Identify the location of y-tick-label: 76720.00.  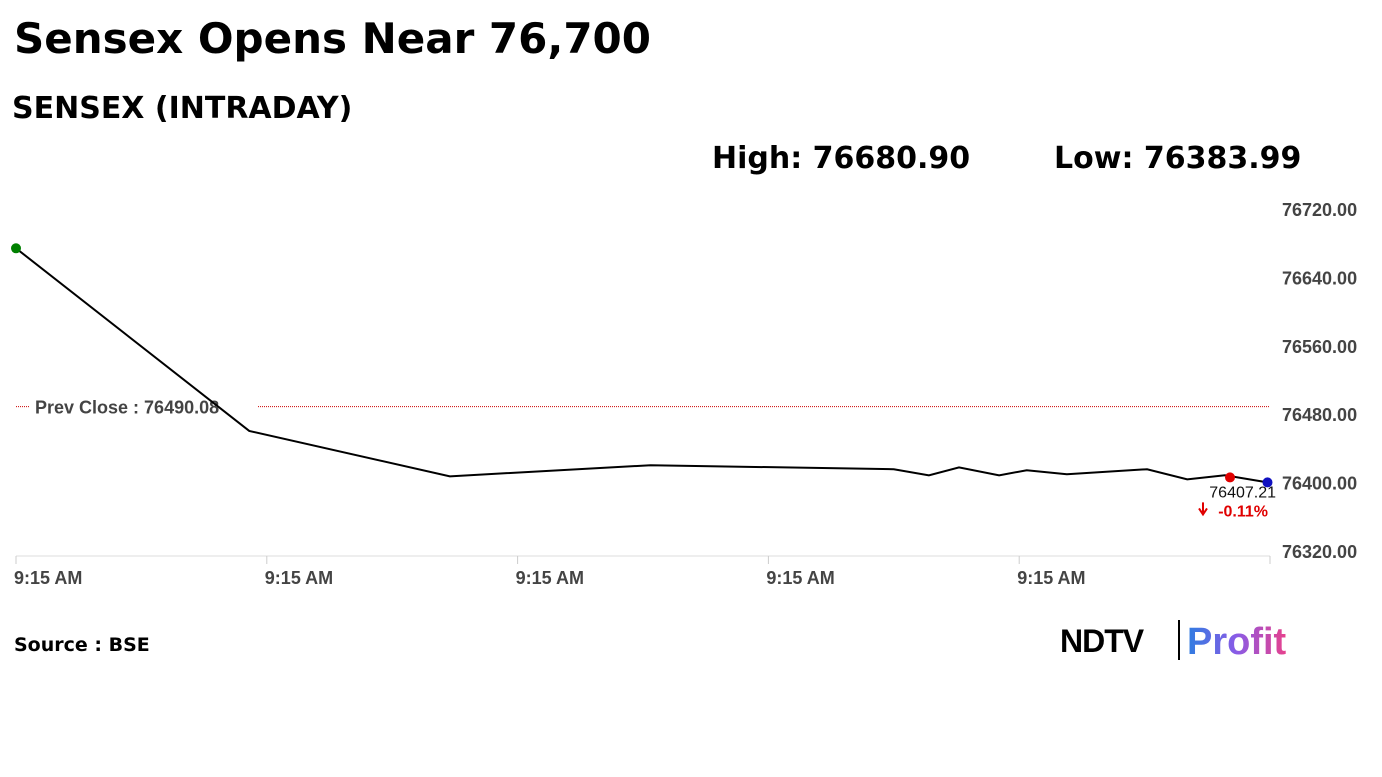
(1319, 210).